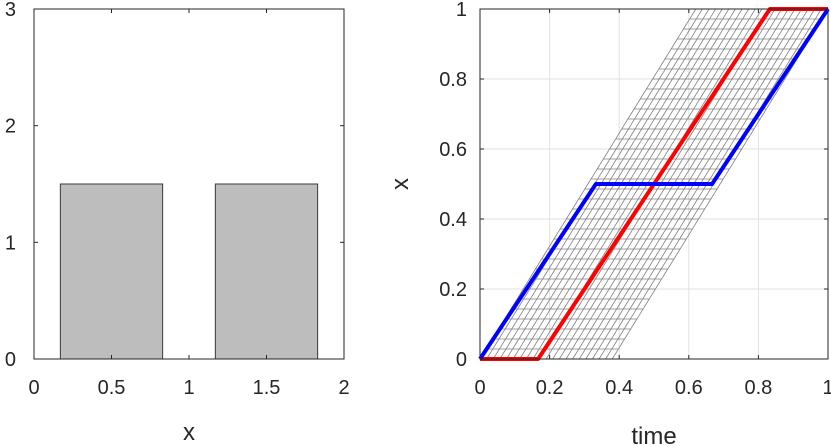 Image resolution: width=831 pixels, height=447 pixels. What do you see at coordinates (689, 388) in the screenshot?
I see `right-xtick-label: 0.6` at bounding box center [689, 388].